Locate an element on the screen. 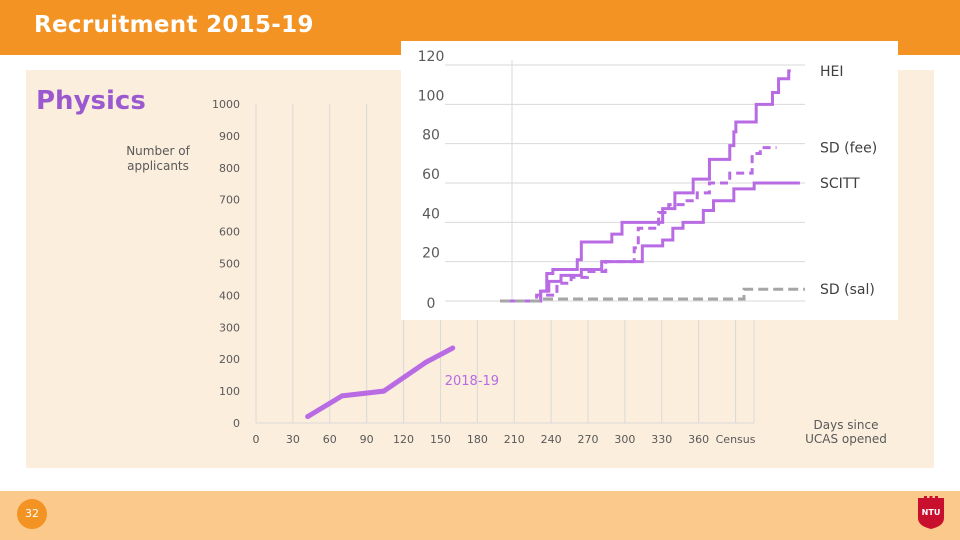 The height and width of the screenshot is (540, 960). series-line-scitt is located at coordinates (650, 242).